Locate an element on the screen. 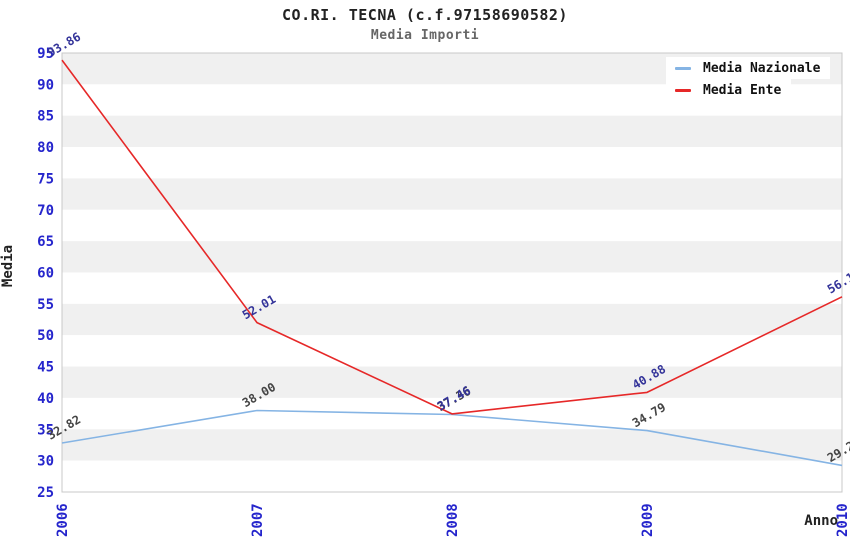 The height and width of the screenshot is (550, 850). chart-title: CO.RI. TECNA (c.f.97158690582) is located at coordinates (425, 15).